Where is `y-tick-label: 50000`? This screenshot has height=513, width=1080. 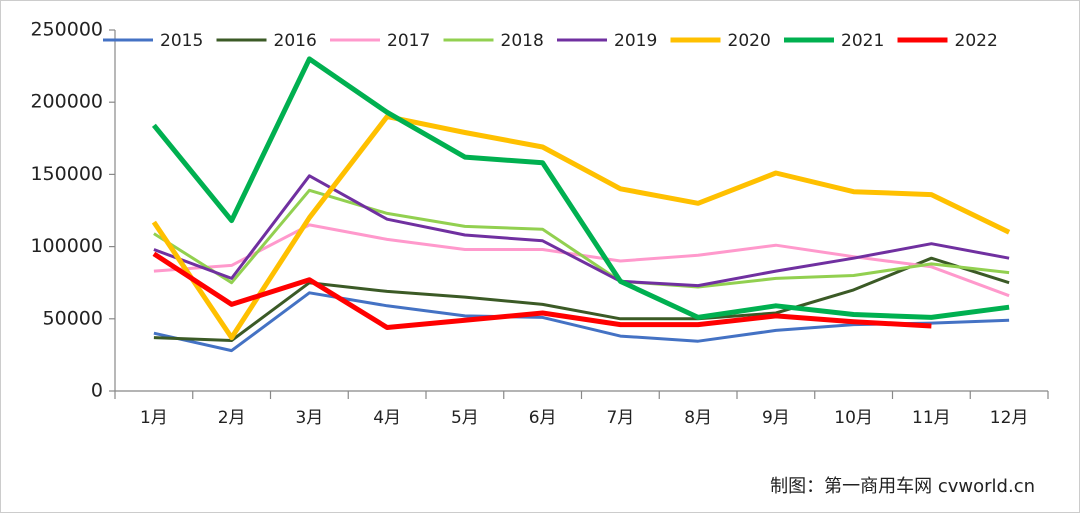
y-tick-label: 50000 is located at coordinates (73, 318).